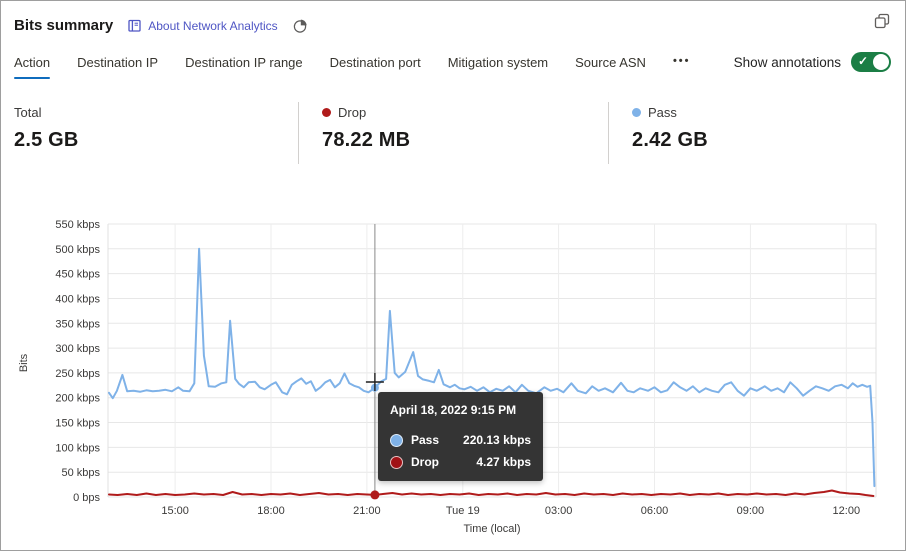 This screenshot has width=906, height=551. Describe the element at coordinates (77, 250) in the screenshot. I see `y-tick-label: 500 kbps` at that location.